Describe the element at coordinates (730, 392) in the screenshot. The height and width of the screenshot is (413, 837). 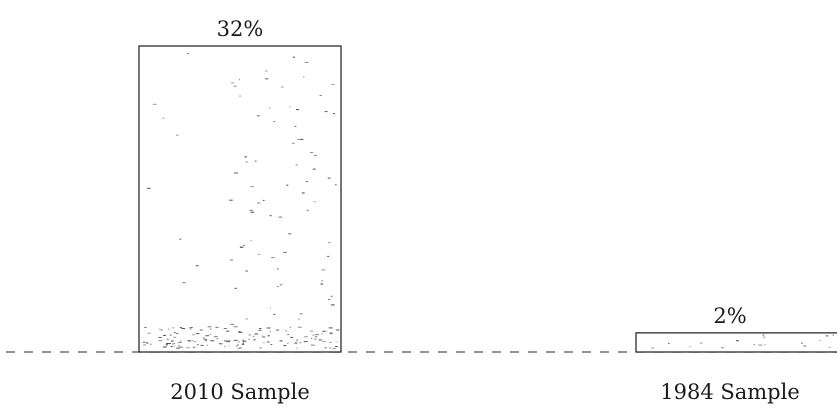
I see `category-label-2: 1984 Sample` at that location.